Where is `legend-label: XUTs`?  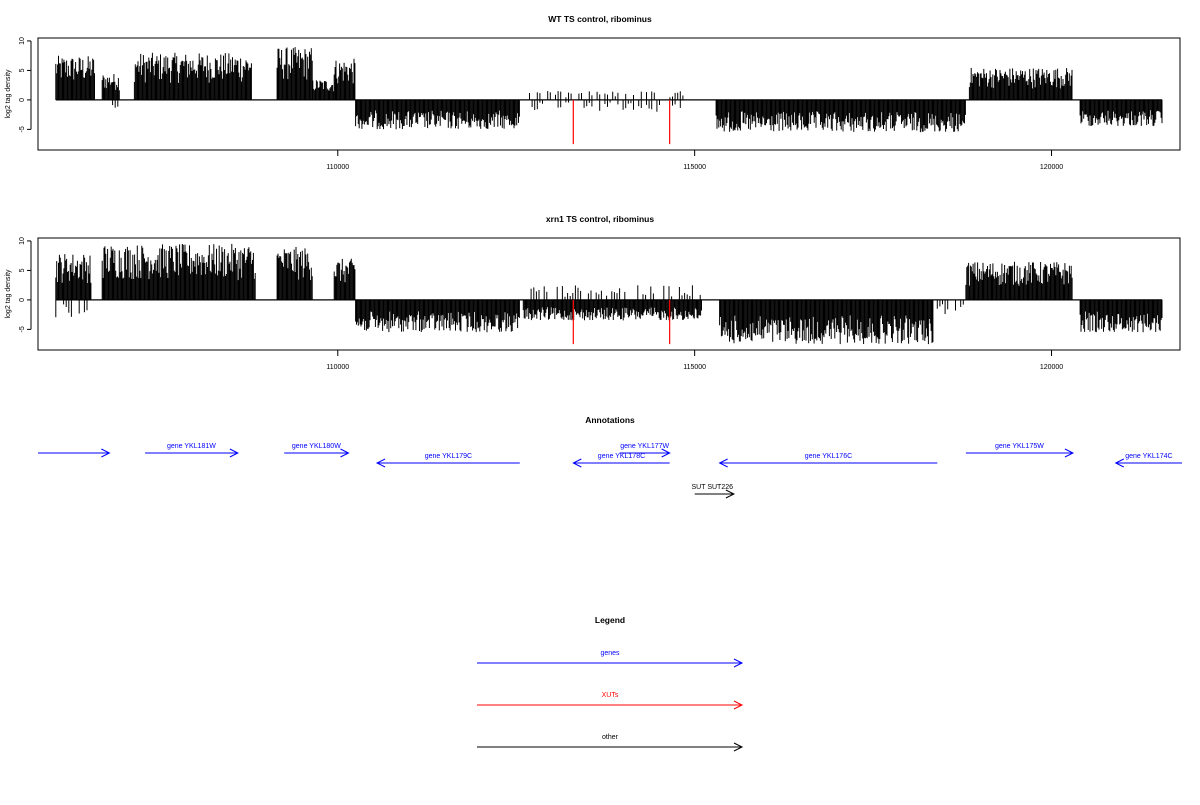 legend-label: XUTs is located at coordinates (610, 695).